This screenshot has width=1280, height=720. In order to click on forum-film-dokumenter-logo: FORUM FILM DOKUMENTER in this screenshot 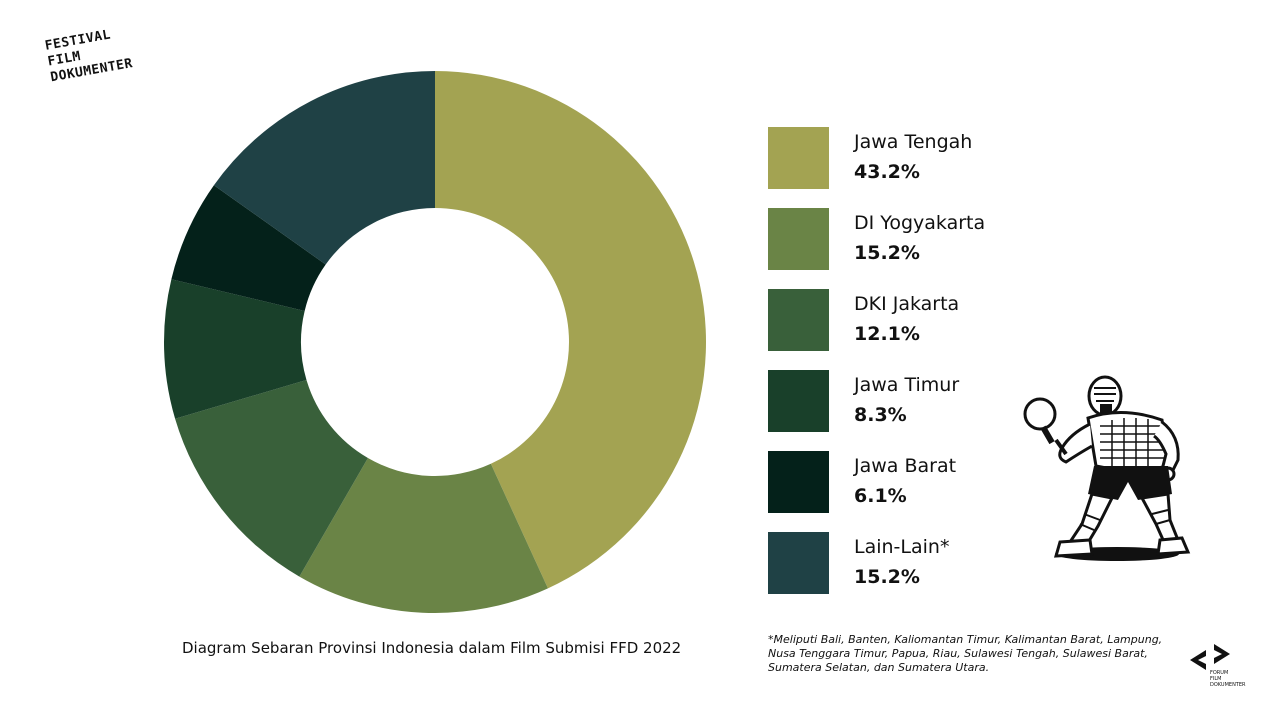, I will do `click(1216, 667)`.